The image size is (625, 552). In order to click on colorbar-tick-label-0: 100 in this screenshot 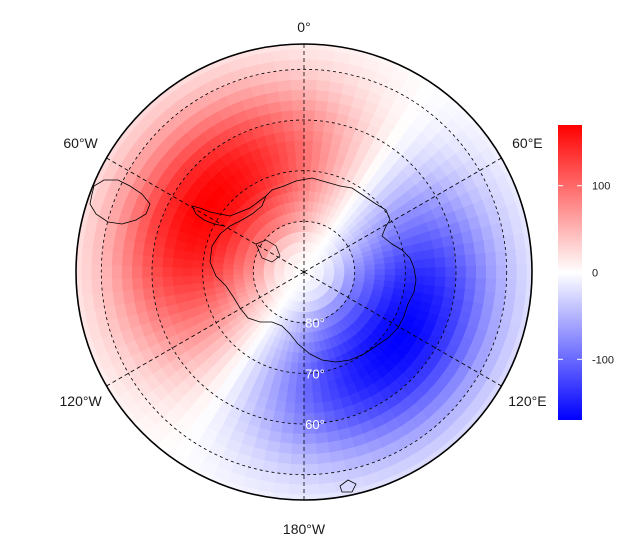, I will do `click(601, 187)`.